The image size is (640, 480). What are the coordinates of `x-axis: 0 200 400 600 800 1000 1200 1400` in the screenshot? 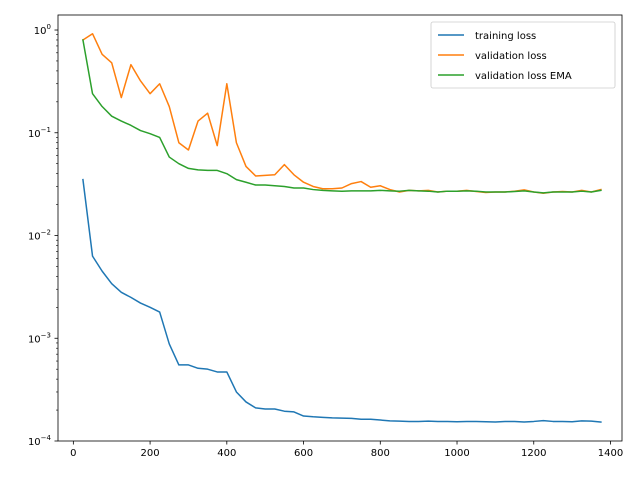 It's located at (346, 450).